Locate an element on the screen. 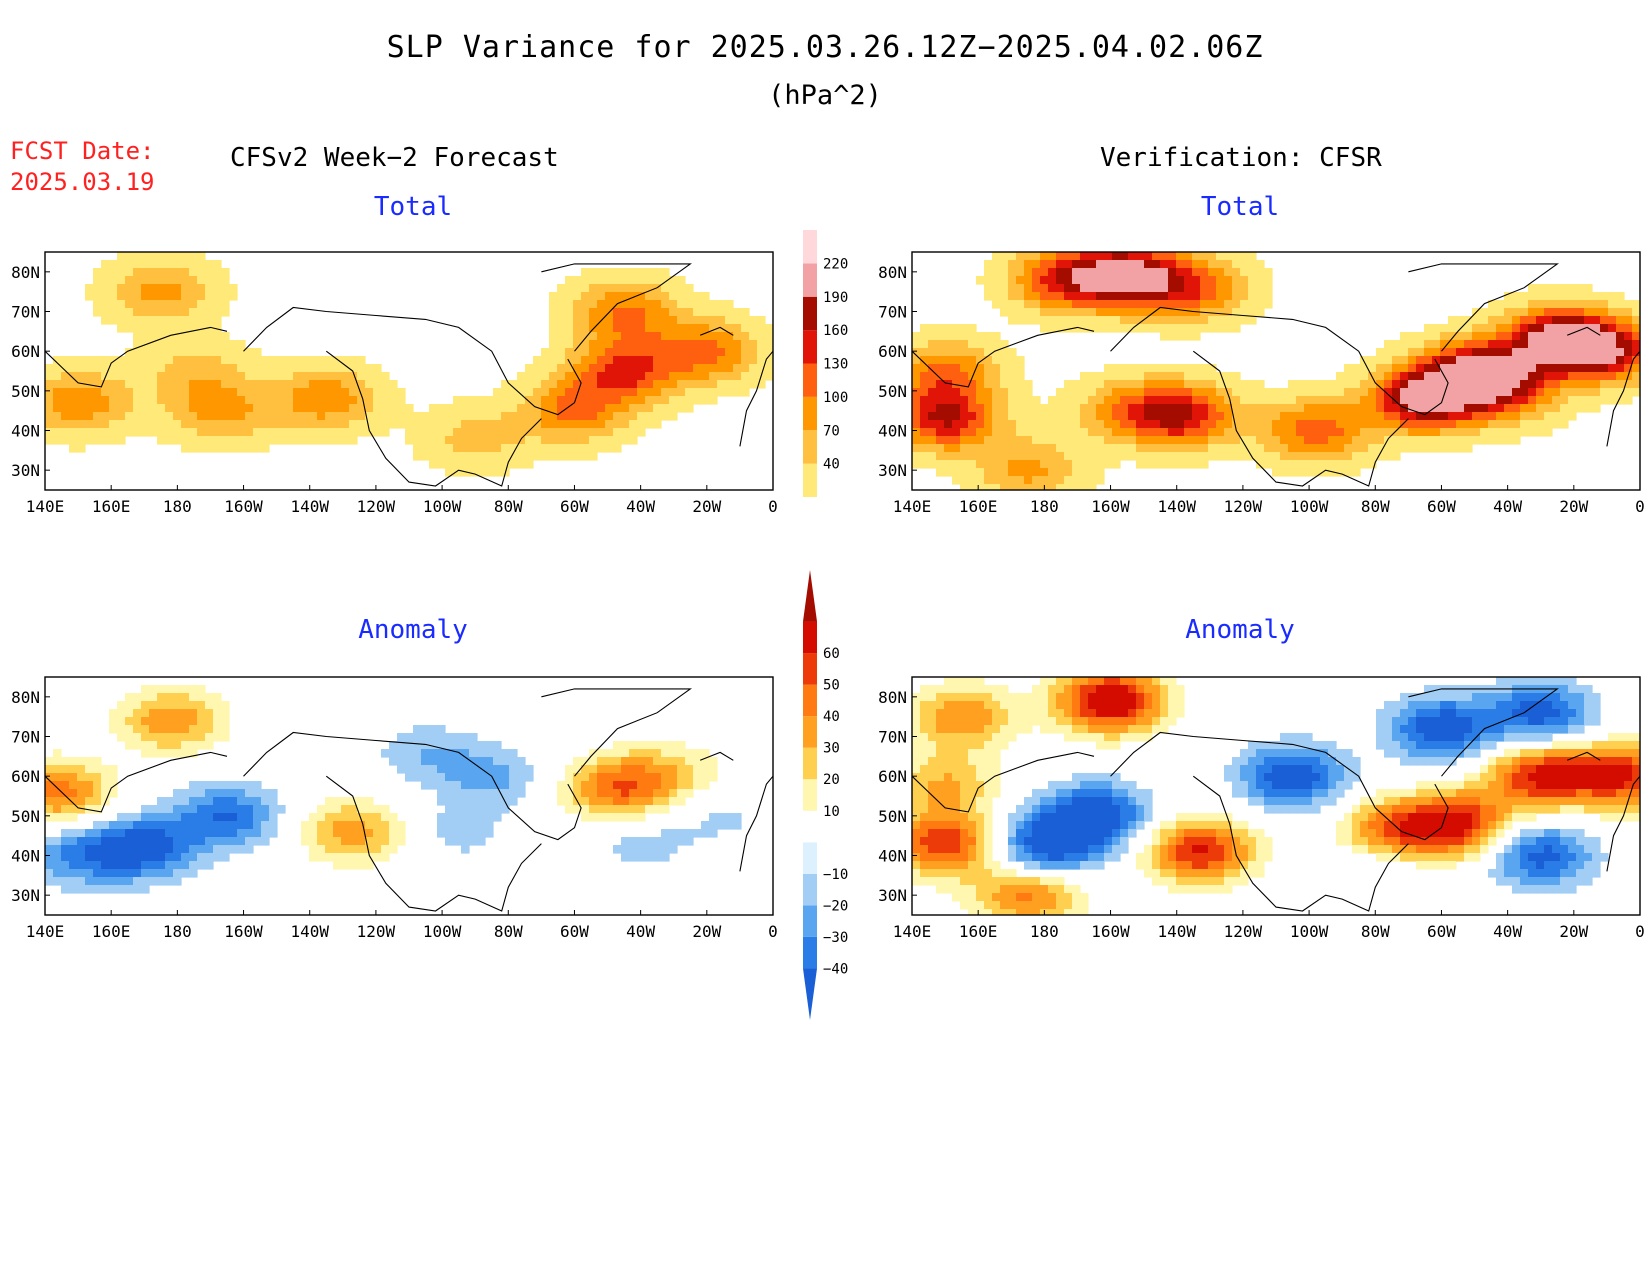 The width and height of the screenshot is (1650, 1275). colorbar-label: 130 is located at coordinates (835, 365).